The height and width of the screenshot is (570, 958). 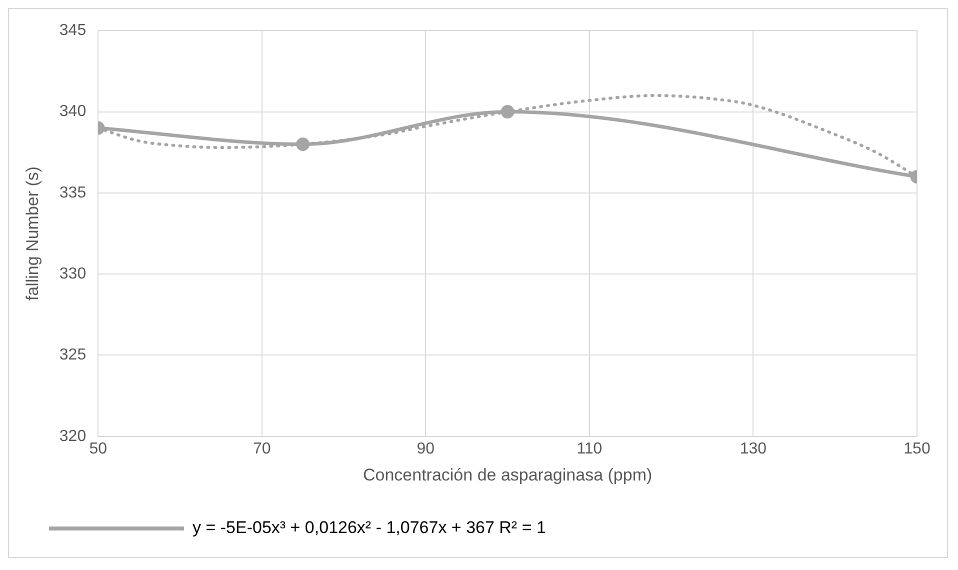 I want to click on x-tick-label: 90, so click(x=425, y=449).